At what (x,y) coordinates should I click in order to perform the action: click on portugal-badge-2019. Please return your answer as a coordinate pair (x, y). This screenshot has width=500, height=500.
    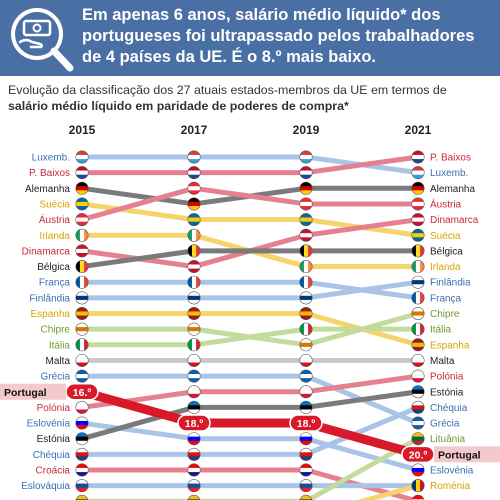
    Looking at the image, I should click on (306, 423).